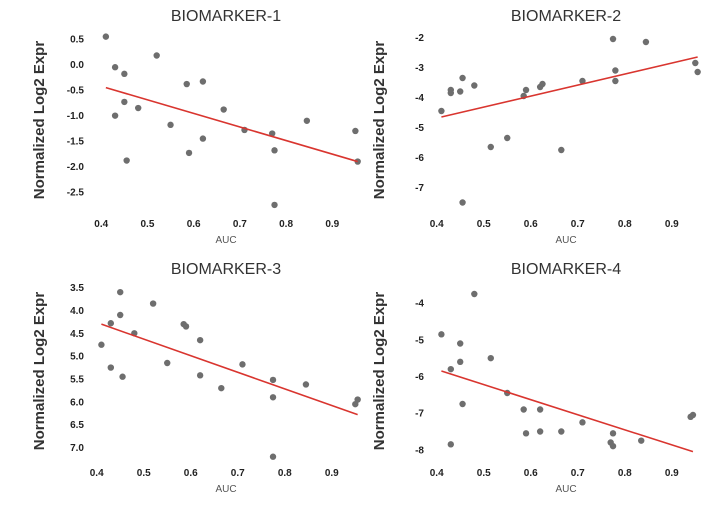 The image size is (720, 506). I want to click on panel-1-title: BIOMARKER-1, so click(226, 16).